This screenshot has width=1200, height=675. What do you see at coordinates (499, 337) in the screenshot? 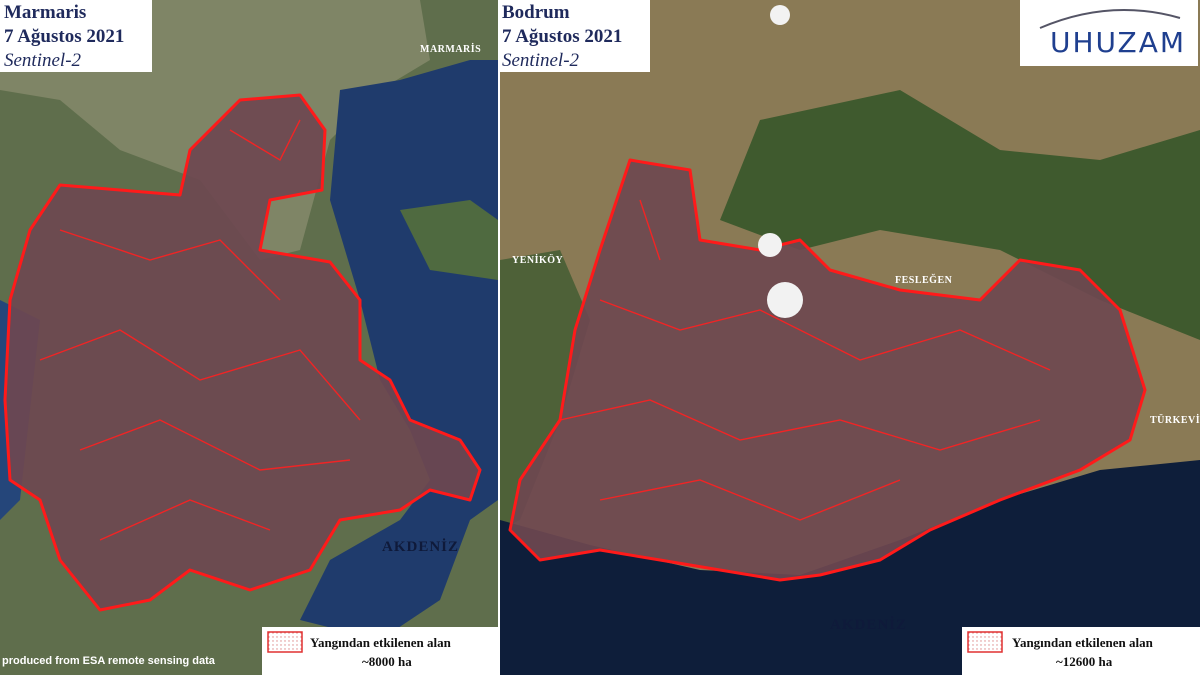
I see `panel-divider` at bounding box center [499, 337].